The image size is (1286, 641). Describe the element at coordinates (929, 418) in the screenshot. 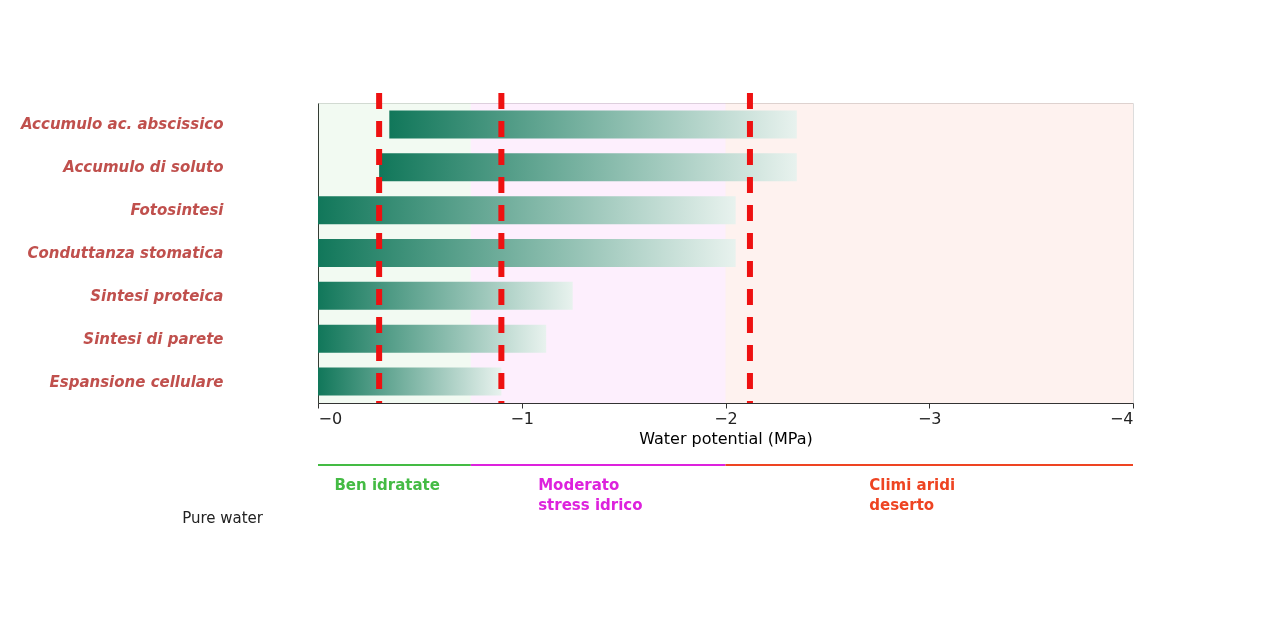

I see `x-tick-label: −3` at that location.